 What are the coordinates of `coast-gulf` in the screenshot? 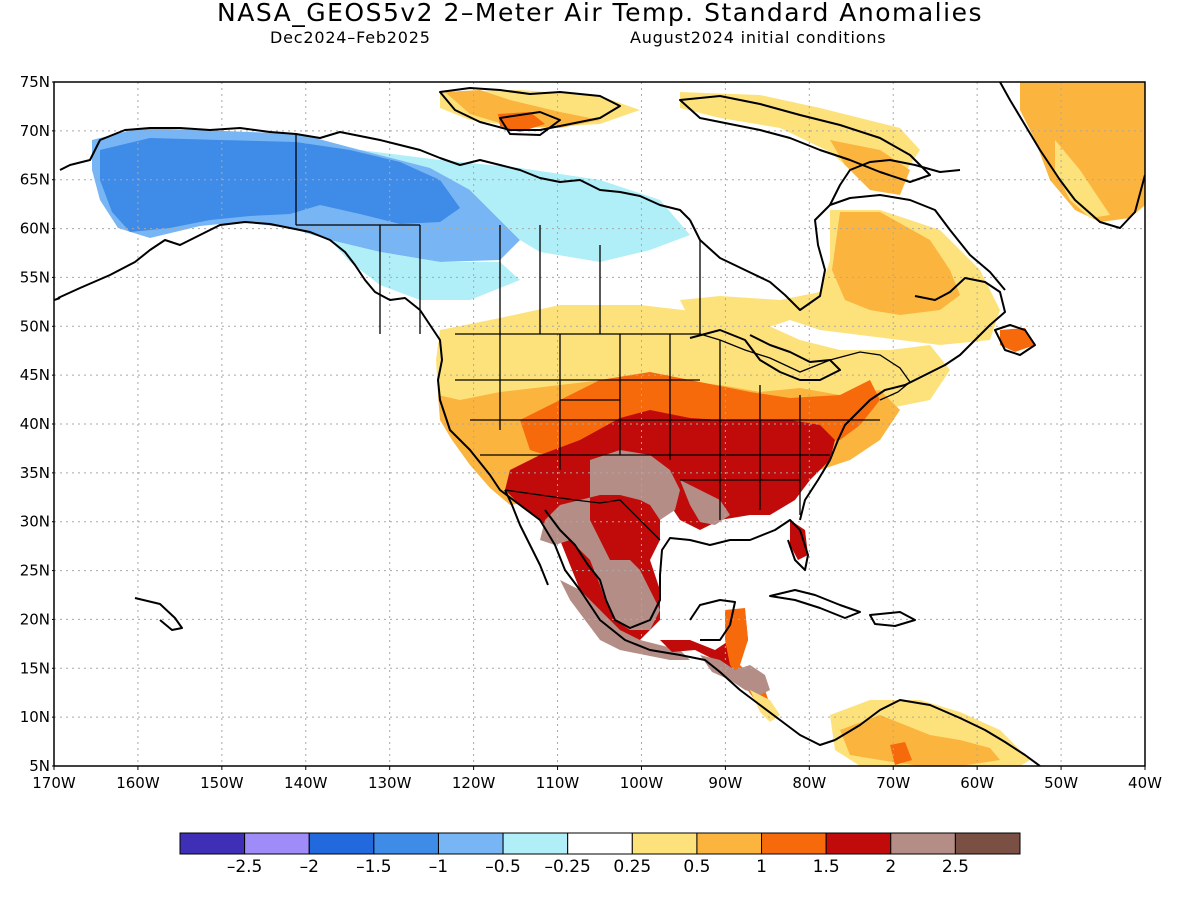 It's located at (676, 569).